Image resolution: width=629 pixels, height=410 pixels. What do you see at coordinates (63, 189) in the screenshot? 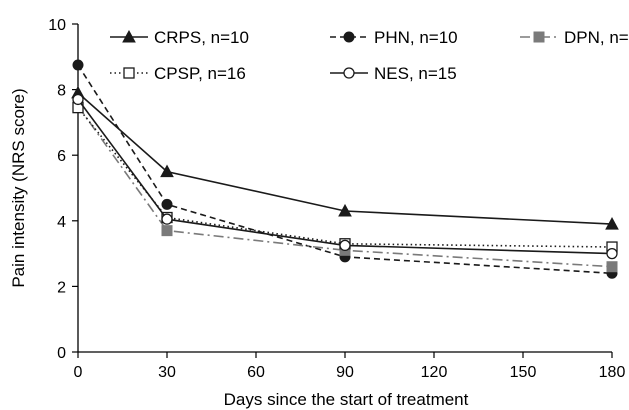
I see `y-axis-ticks: 0 2 4 6 8 10` at bounding box center [63, 189].